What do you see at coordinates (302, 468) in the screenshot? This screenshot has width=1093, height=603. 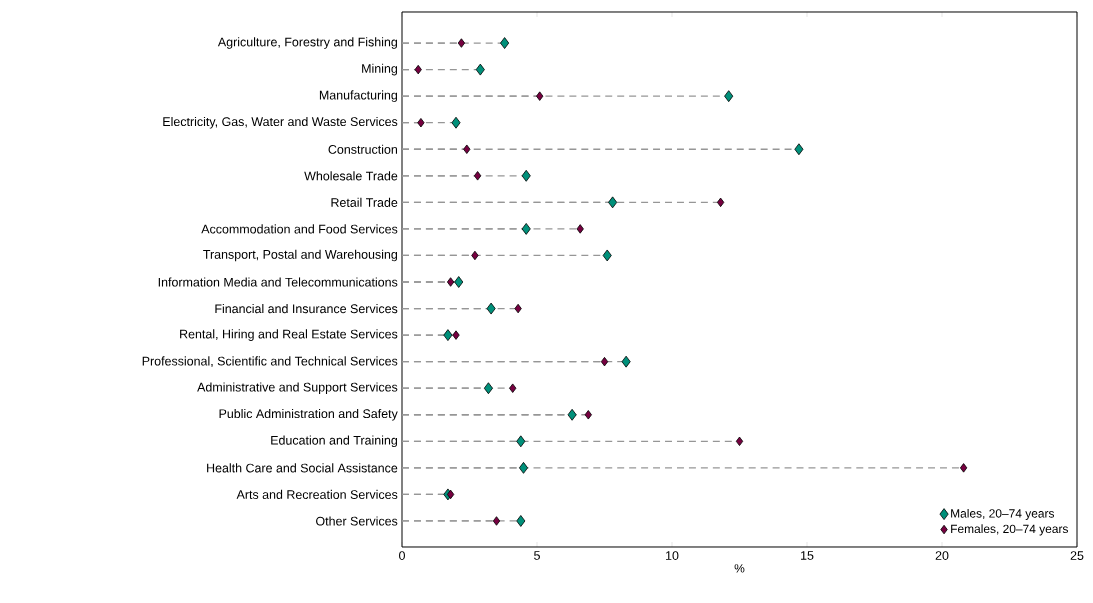 I see `y-tick-label: Health Care and Social Assistance` at bounding box center [302, 468].